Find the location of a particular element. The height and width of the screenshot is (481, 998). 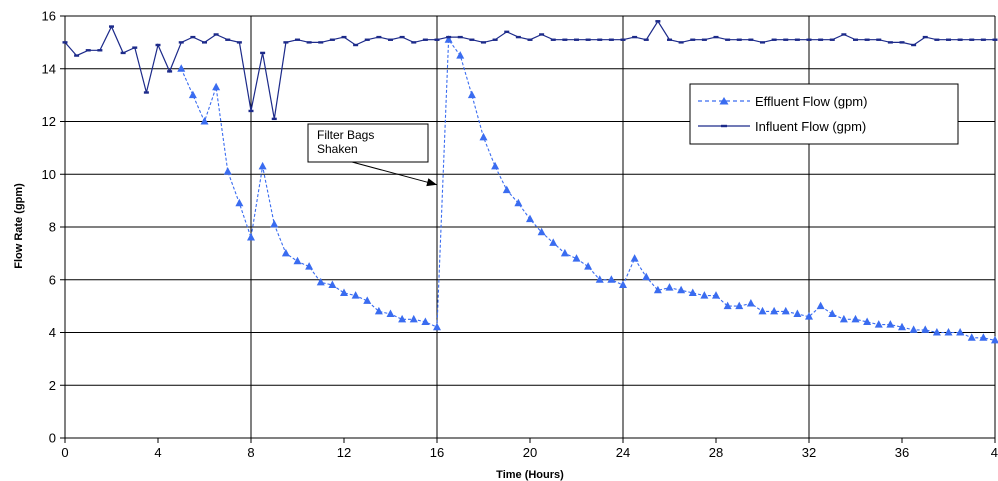

annotation-arrowhead is located at coordinates (431, 182).